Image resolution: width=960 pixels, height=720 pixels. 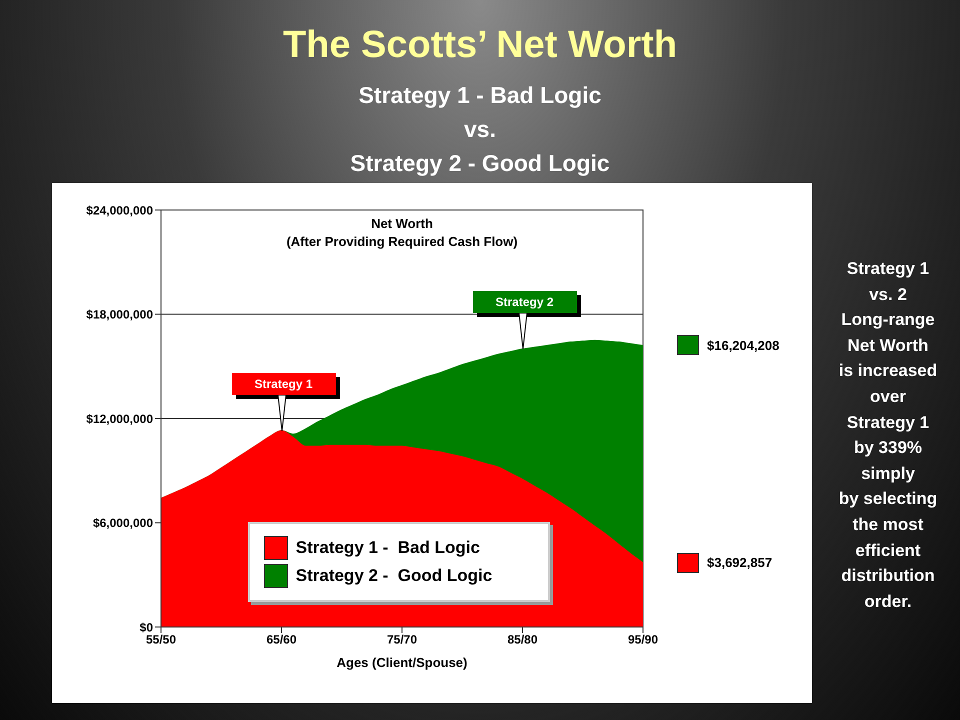 What do you see at coordinates (743, 345) in the screenshot?
I see `text: $16,204,208` at bounding box center [743, 345].